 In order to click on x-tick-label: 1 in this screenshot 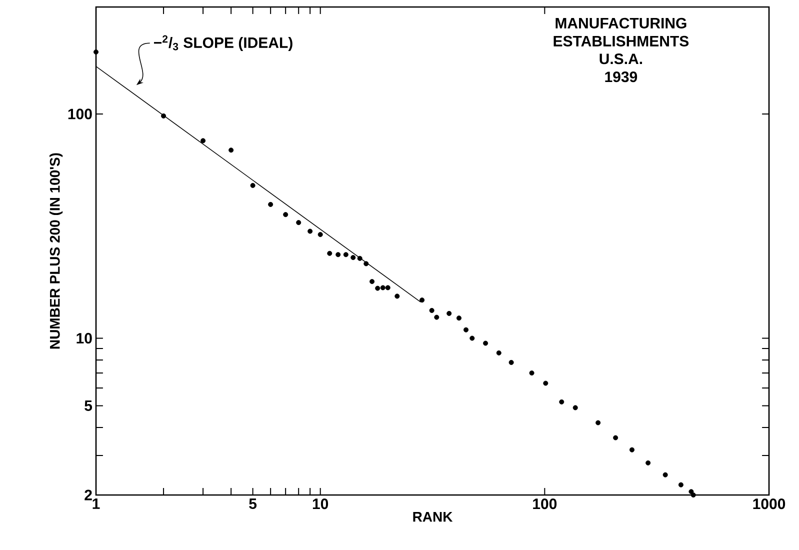, I will do `click(96, 503)`.